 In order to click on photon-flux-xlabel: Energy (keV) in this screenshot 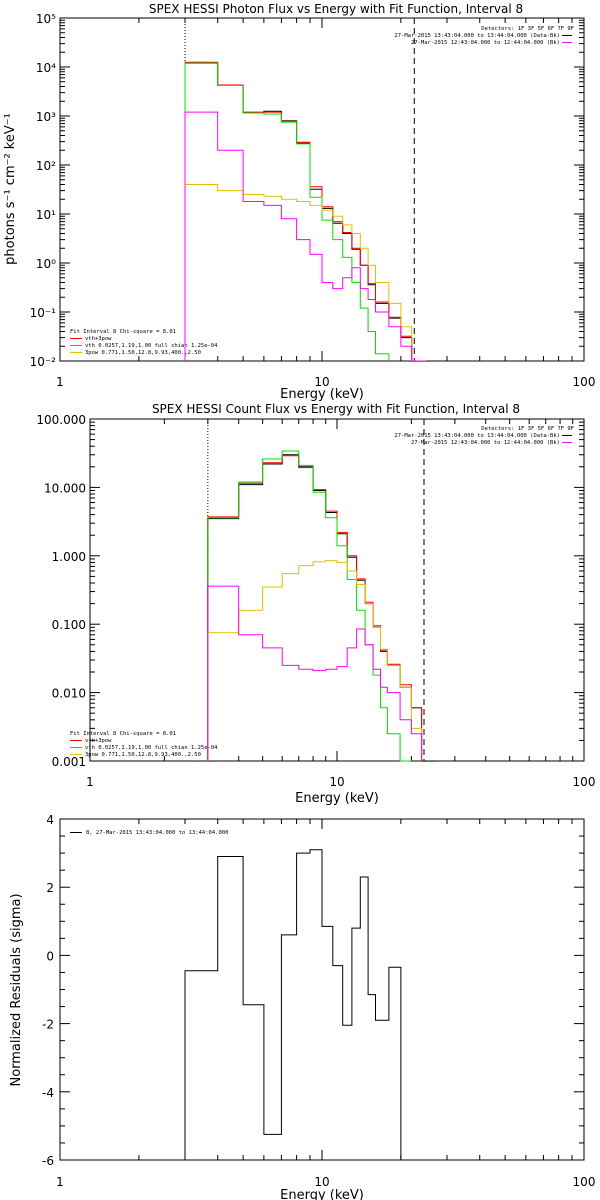, I will do `click(322, 394)`.